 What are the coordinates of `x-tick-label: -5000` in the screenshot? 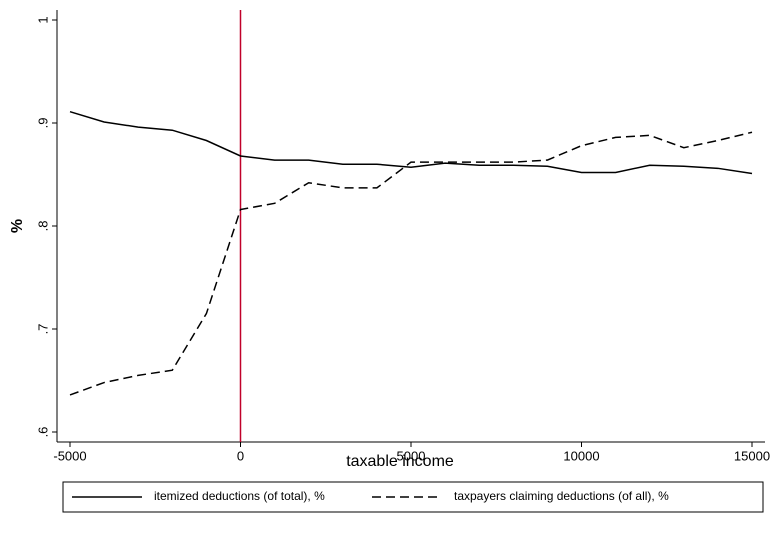 It's located at (69, 455).